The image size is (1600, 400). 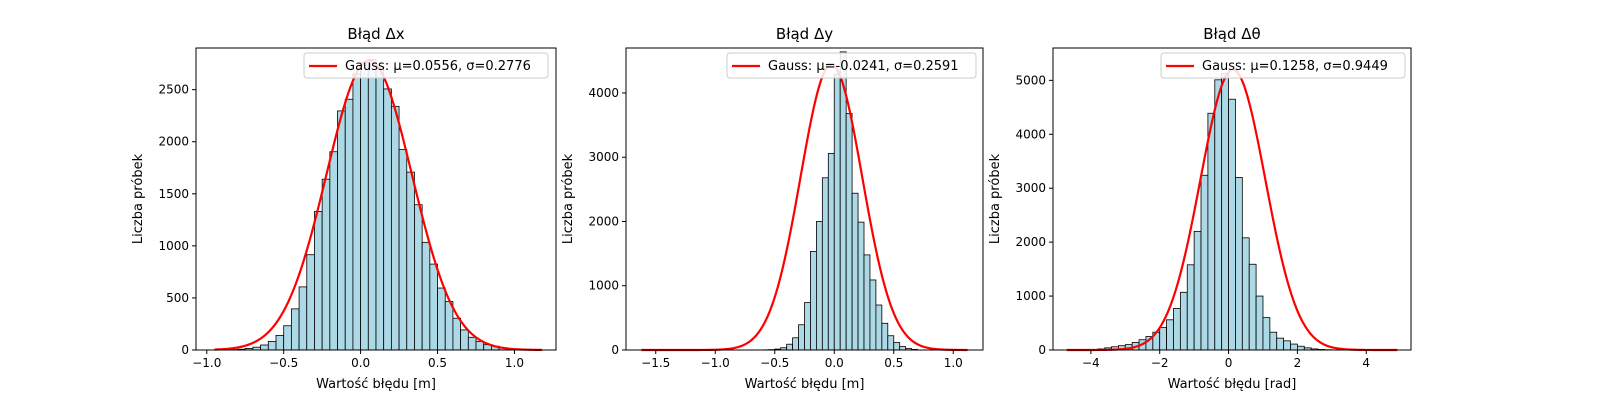 What do you see at coordinates (173, 194) in the screenshot?
I see `y-tick-label: 1500` at bounding box center [173, 194].